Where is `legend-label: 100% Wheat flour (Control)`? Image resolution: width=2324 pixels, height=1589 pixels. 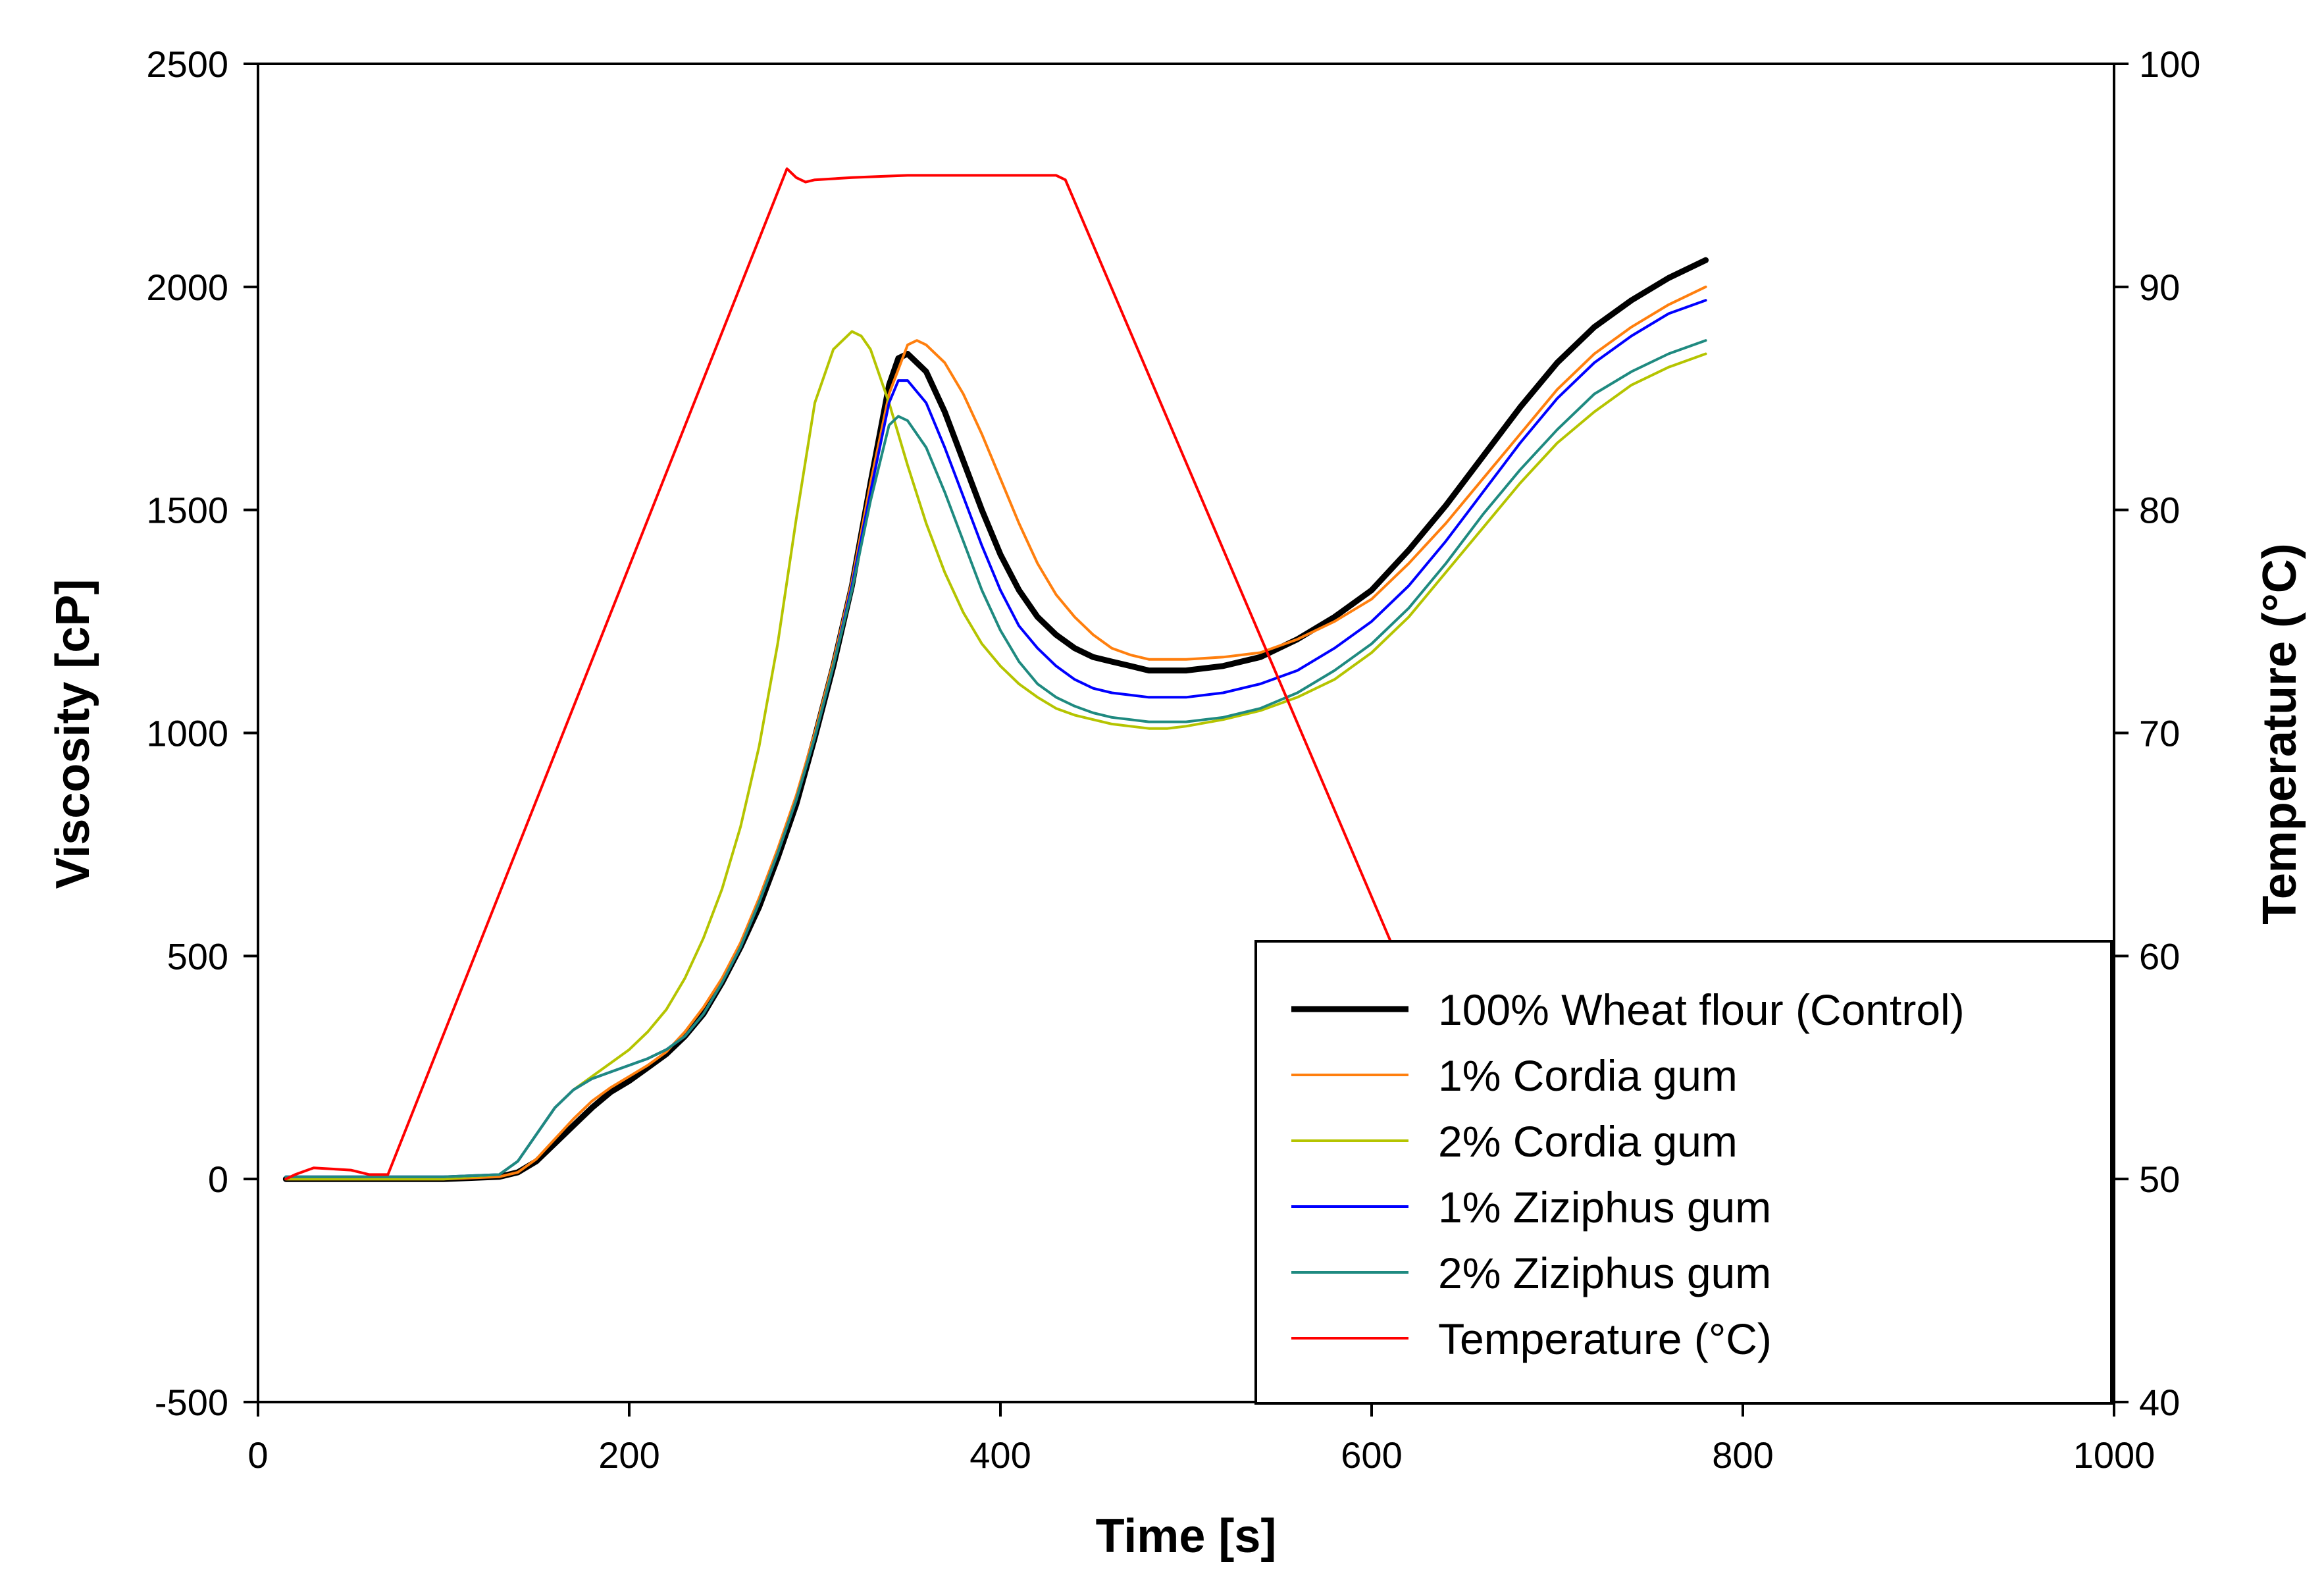
legend-label: 100% Wheat flour (Control) is located at coordinates (1701, 1009).